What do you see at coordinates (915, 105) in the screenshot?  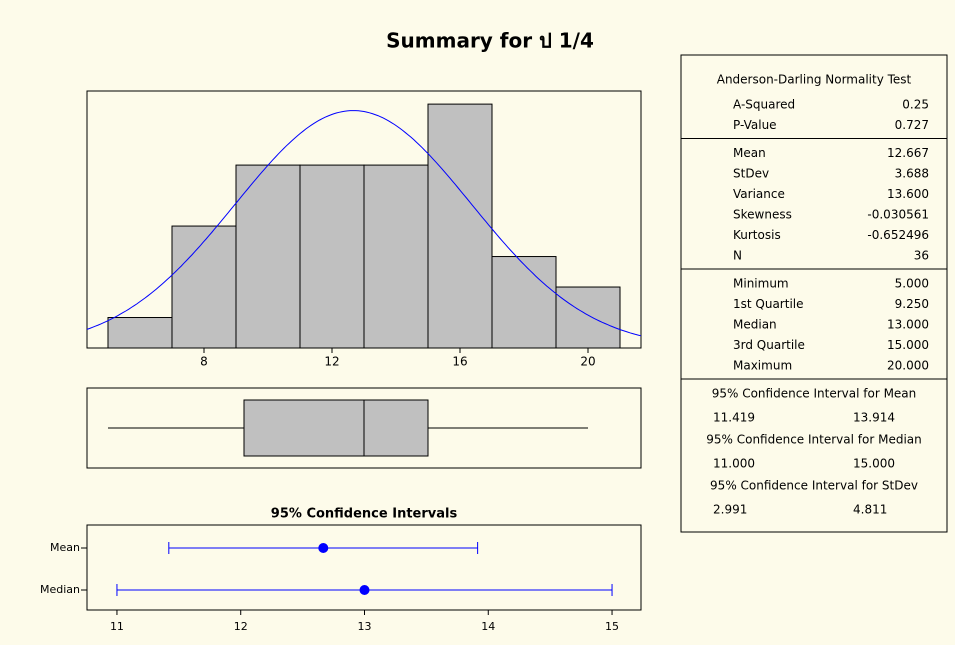 I see `stat-value: 0.25` at bounding box center [915, 105].